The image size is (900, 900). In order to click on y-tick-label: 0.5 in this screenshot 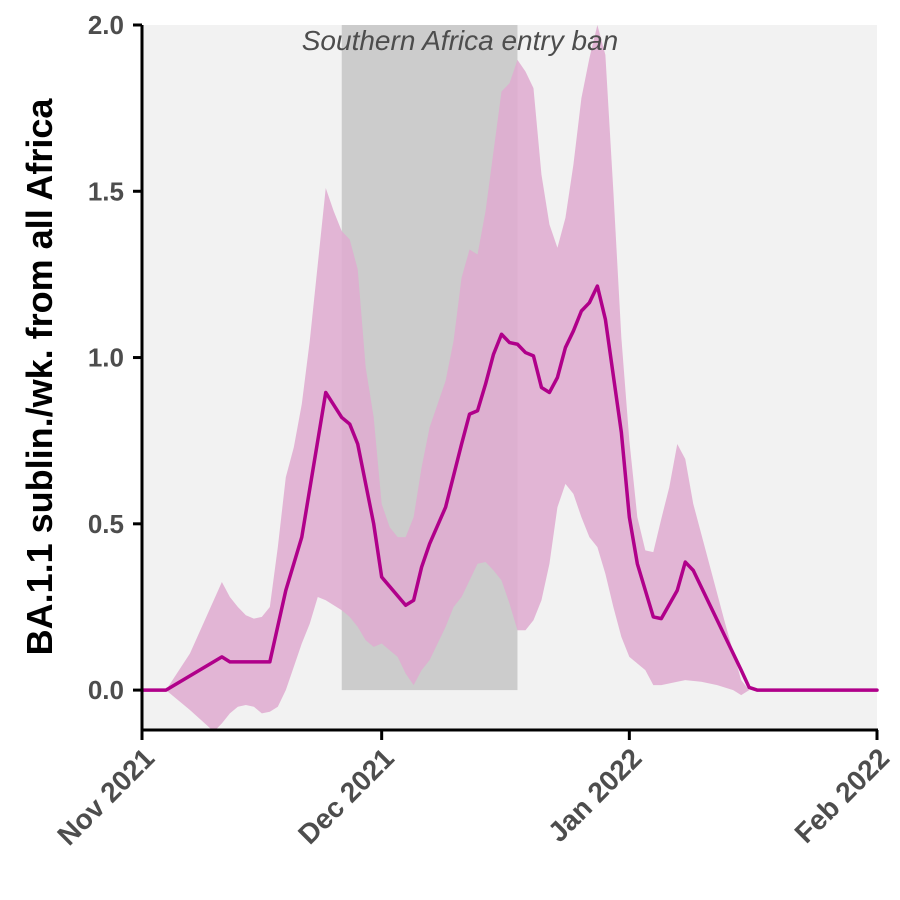, I will do `click(106, 524)`.